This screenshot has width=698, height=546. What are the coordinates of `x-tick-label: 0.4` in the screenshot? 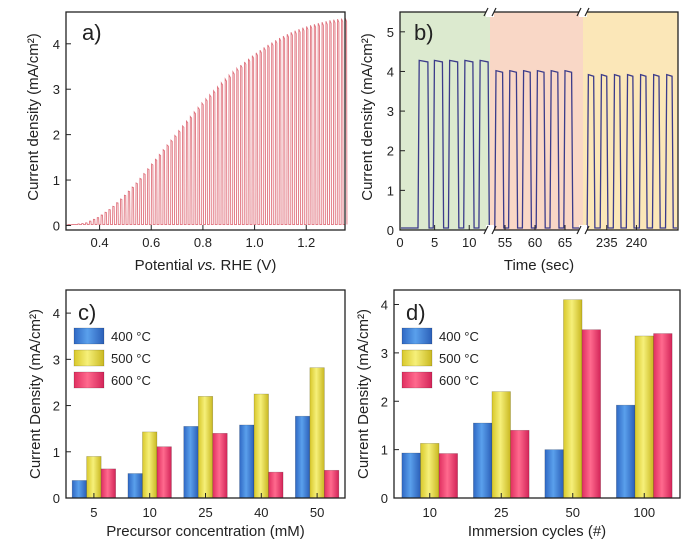 It's located at (100, 242).